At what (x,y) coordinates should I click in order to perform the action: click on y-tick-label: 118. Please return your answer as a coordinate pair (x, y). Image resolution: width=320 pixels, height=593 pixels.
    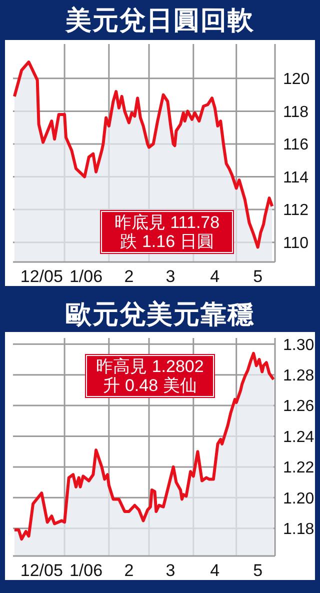
    Looking at the image, I should click on (296, 112).